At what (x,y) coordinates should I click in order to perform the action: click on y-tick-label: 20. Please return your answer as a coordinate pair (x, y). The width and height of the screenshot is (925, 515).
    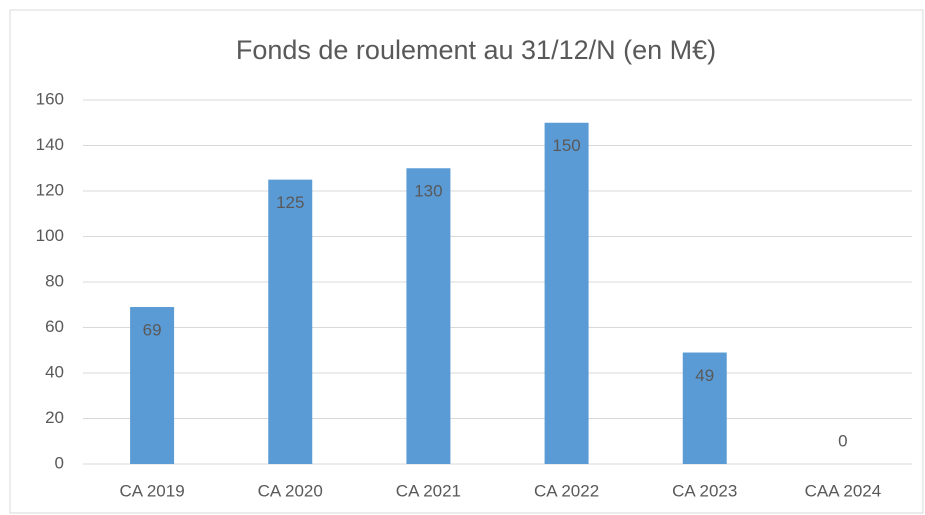
    Looking at the image, I should click on (54, 417).